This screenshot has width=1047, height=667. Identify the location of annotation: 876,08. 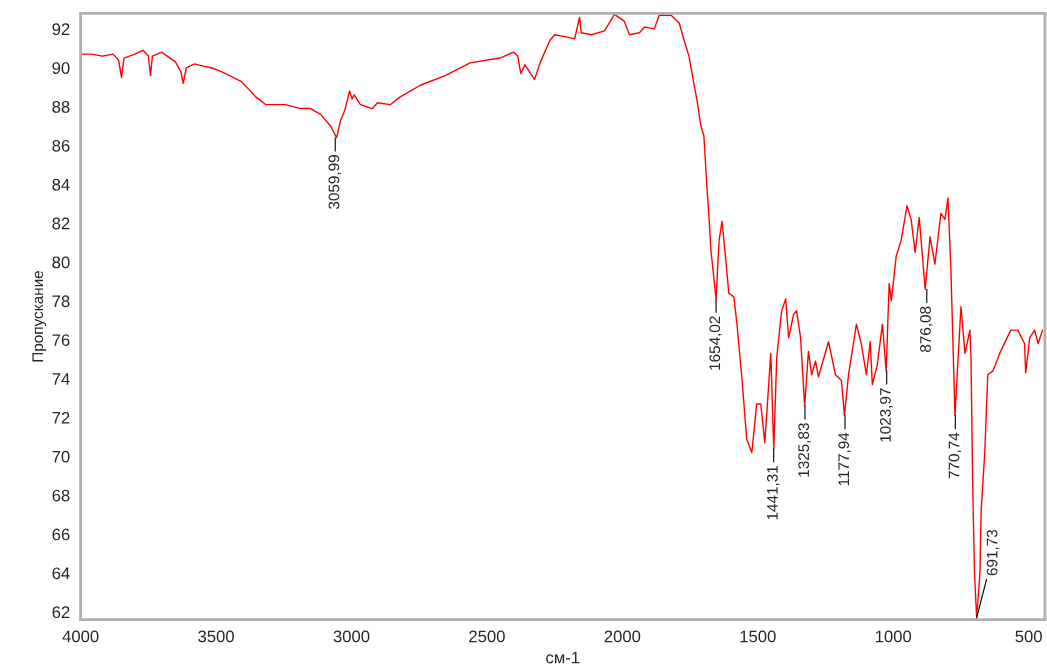
(926, 329).